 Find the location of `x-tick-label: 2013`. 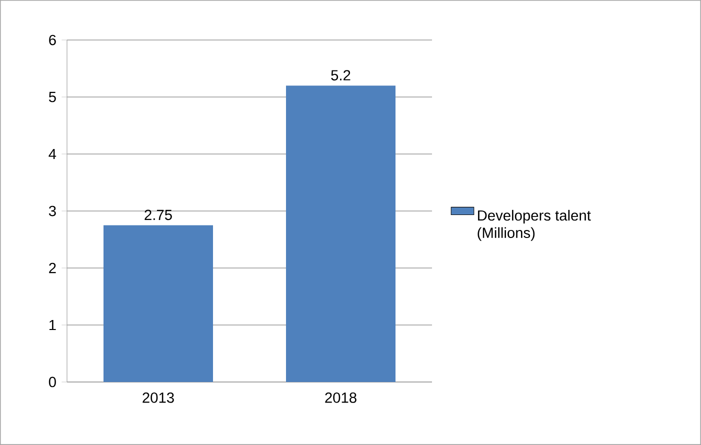

x-tick-label: 2013 is located at coordinates (158, 397).